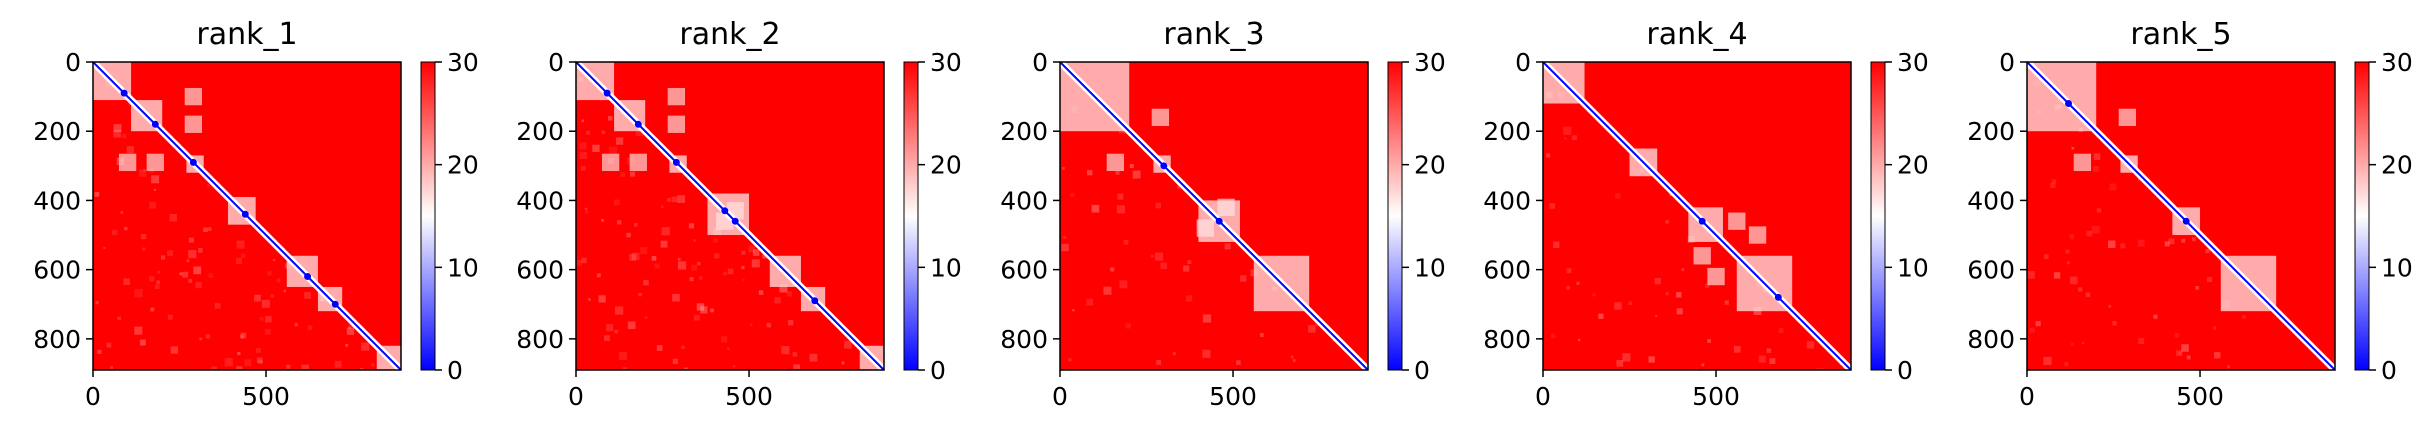 This screenshot has width=2435, height=438. Describe the element at coordinates (1696, 34) in the screenshot. I see `panel-title: rank_4` at that location.